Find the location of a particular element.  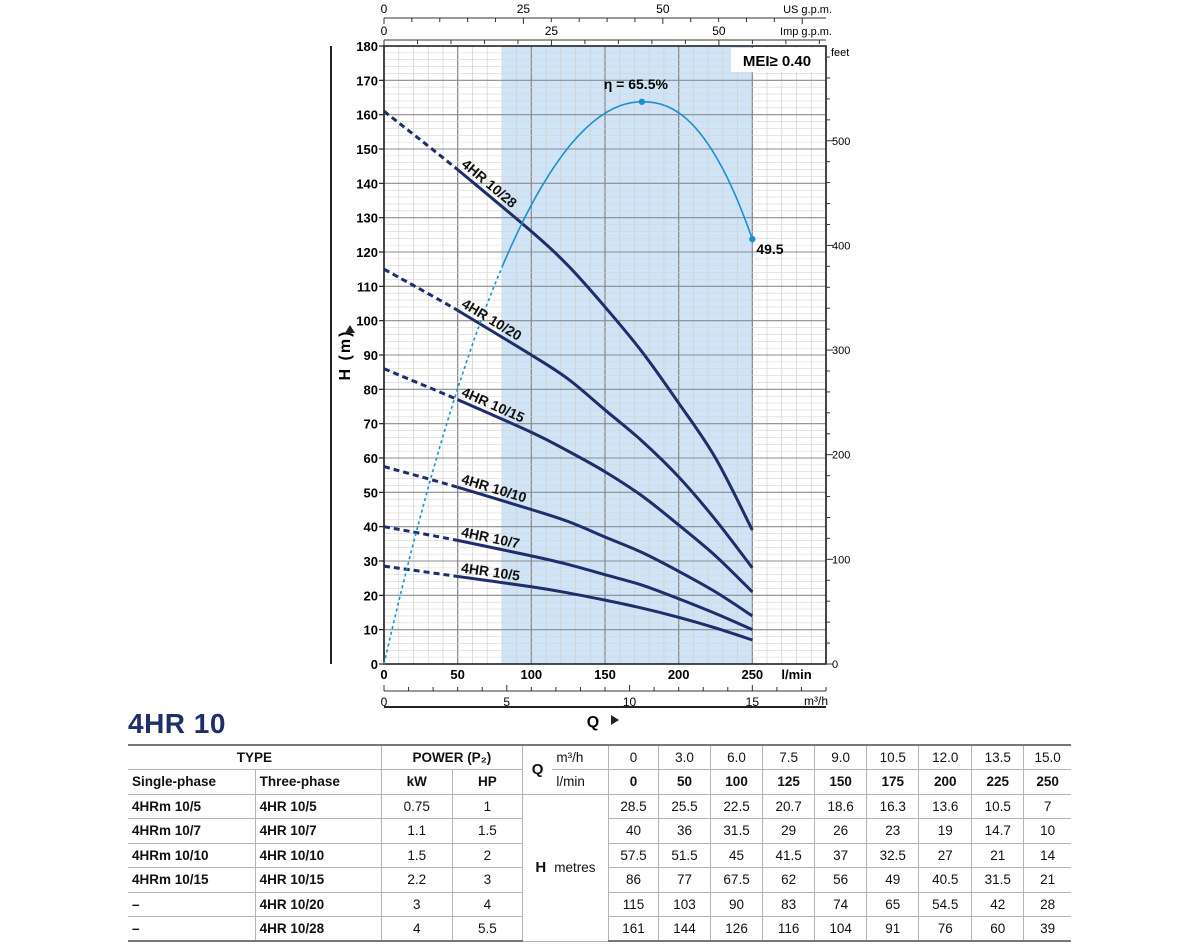

head-value: 126 is located at coordinates (737, 929).